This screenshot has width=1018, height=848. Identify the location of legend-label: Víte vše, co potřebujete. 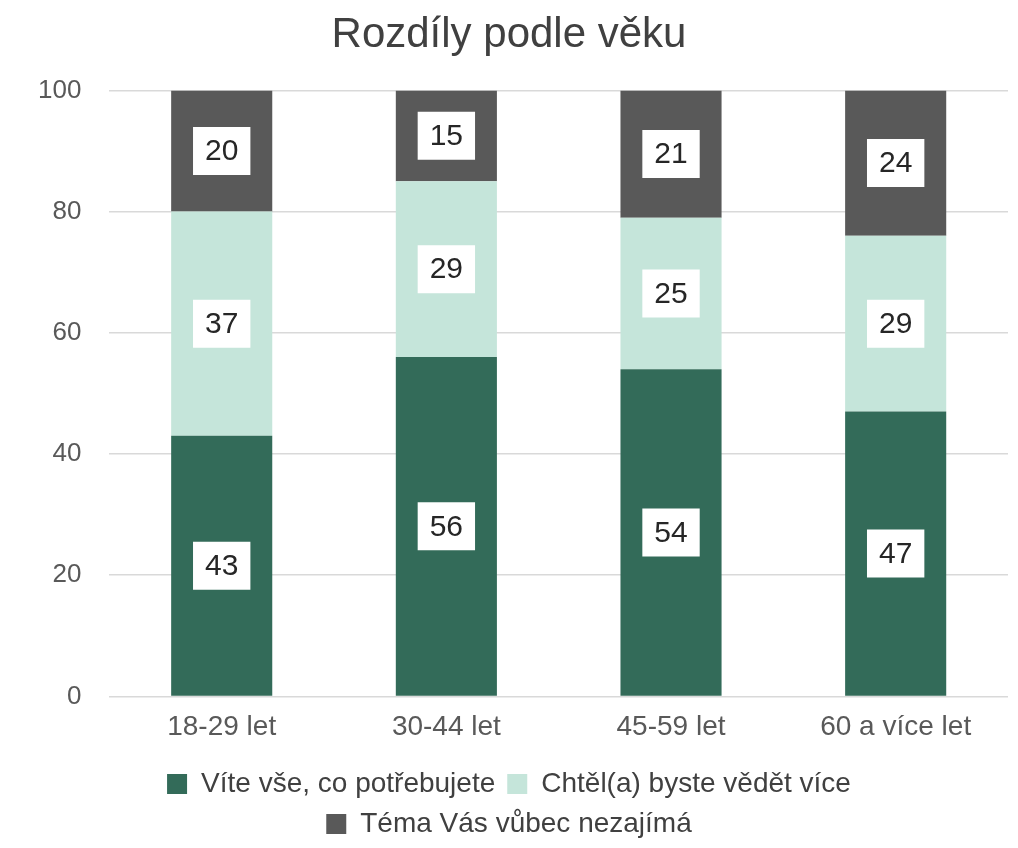
(348, 782).